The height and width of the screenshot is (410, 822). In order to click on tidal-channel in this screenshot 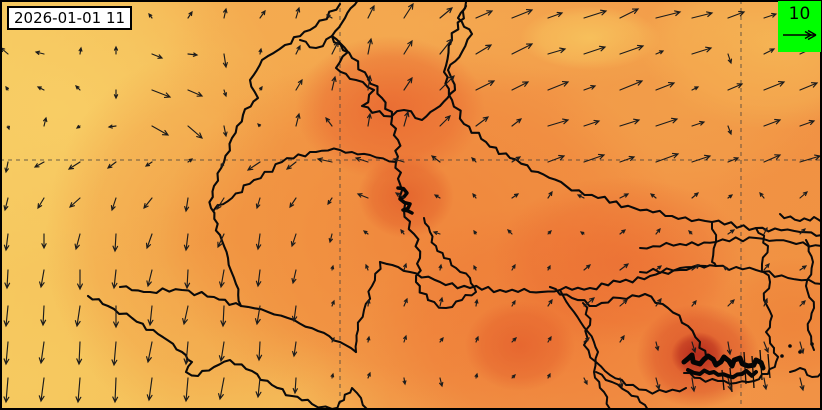, I will do `click(753, 372)`.